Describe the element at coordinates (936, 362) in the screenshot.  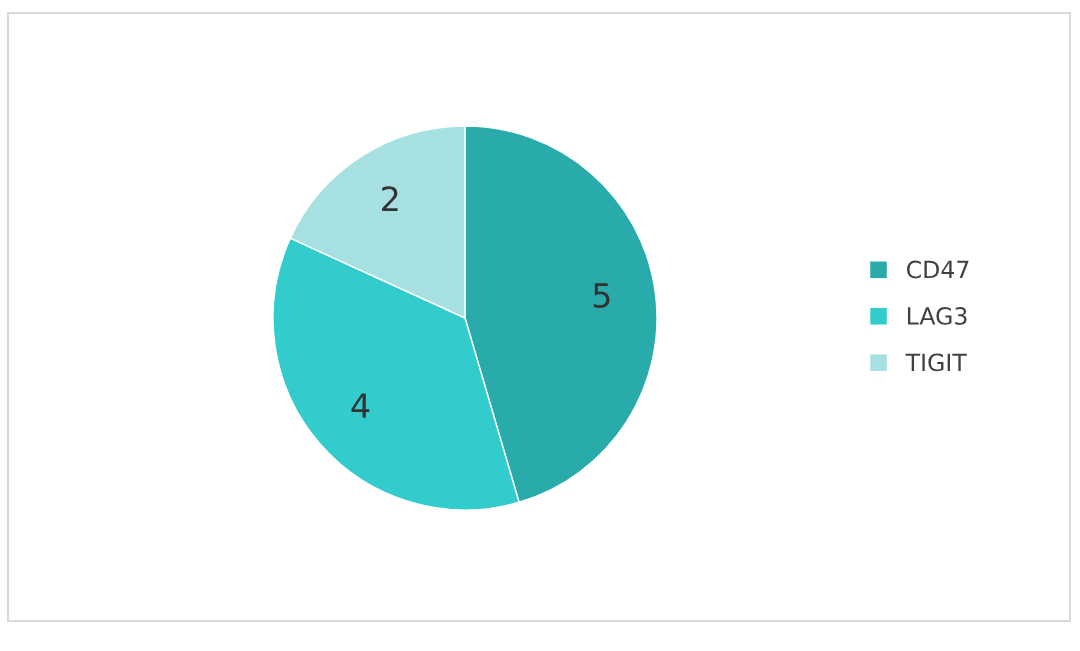
I see `legend-label: TIGIT` at that location.